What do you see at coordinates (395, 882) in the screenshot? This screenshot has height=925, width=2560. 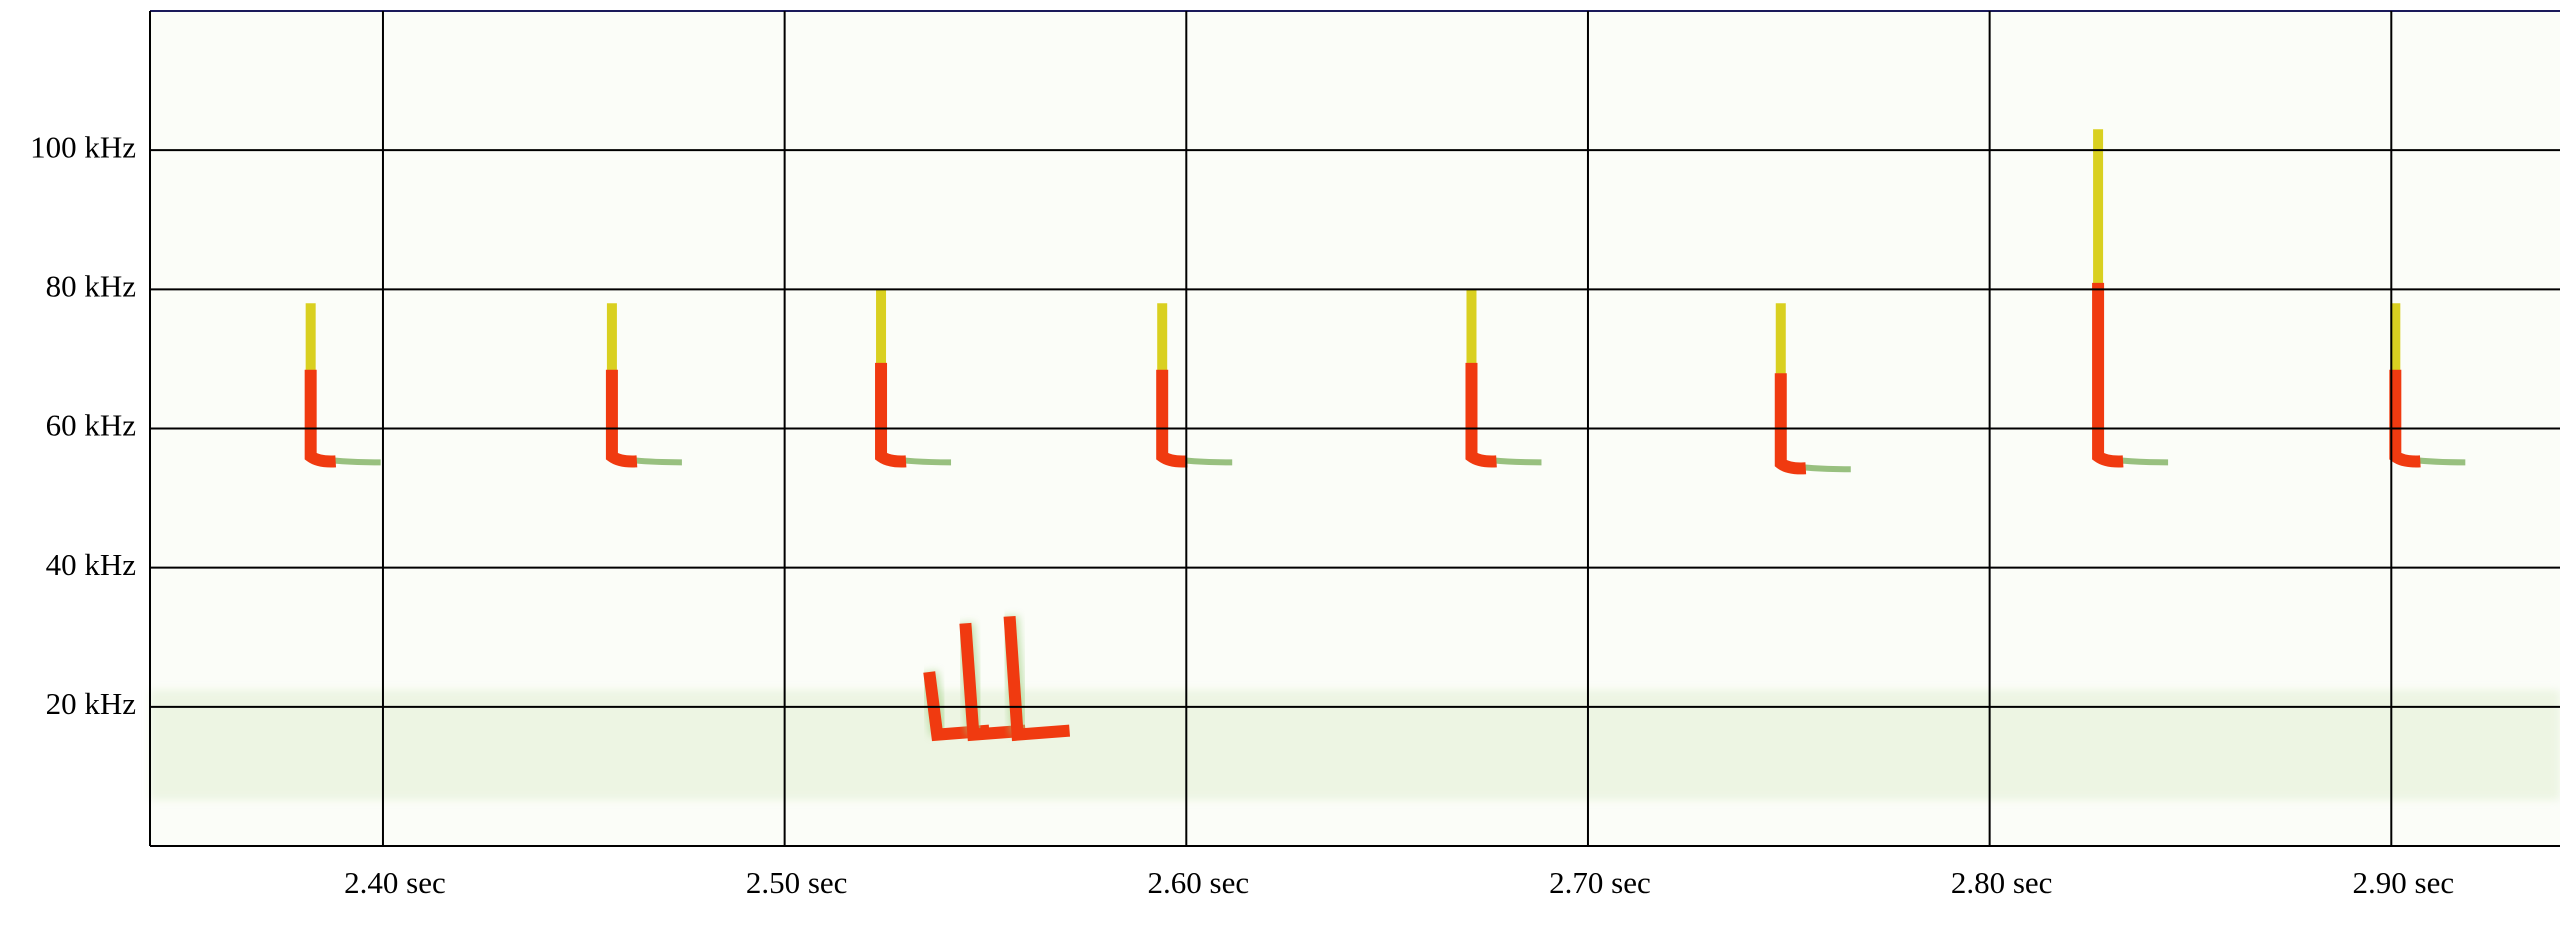 I see `x-tick-label: 2.40 sec` at bounding box center [395, 882].